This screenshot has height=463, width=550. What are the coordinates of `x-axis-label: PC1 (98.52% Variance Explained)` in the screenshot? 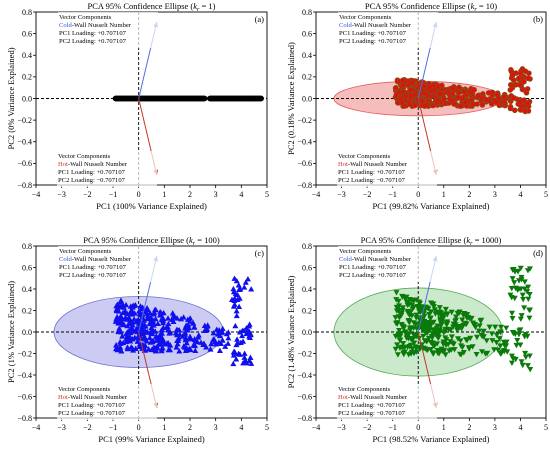 It's located at (431, 439).